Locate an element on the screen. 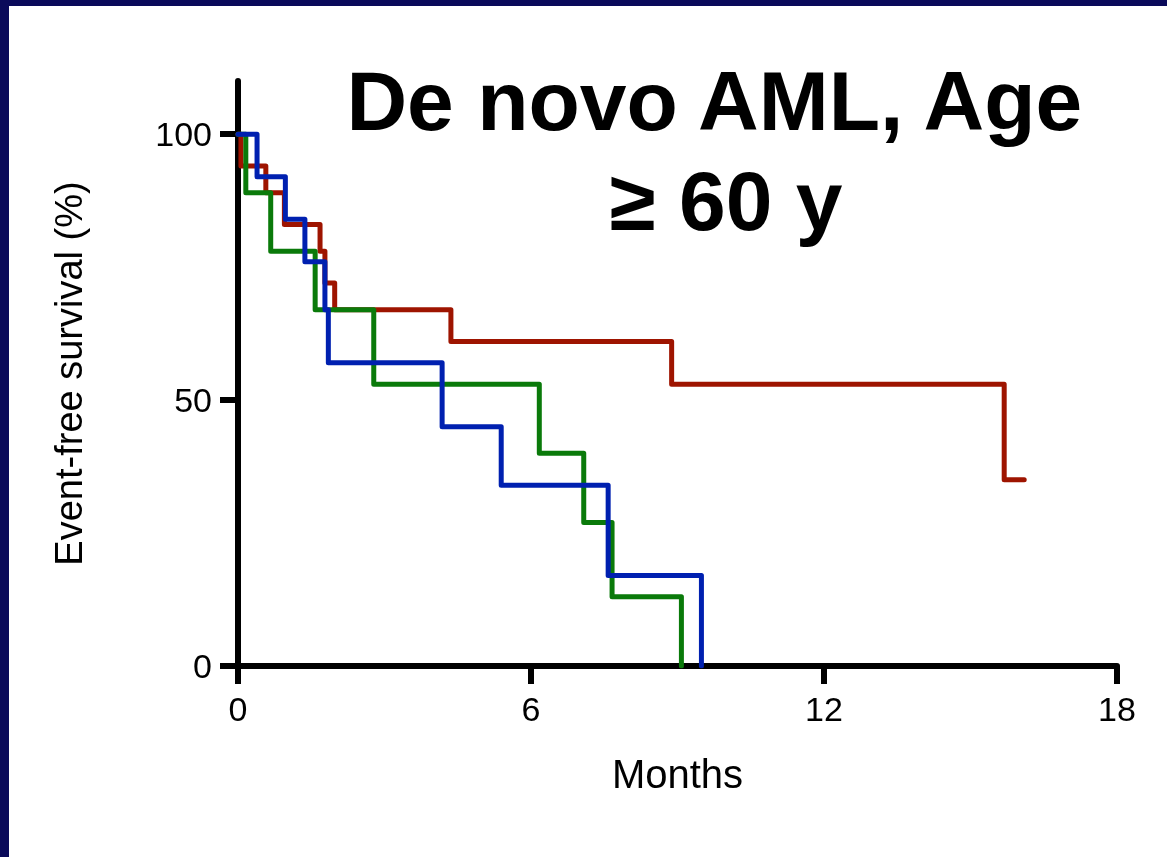  y-tick-label: 0 is located at coordinates (202, 666).